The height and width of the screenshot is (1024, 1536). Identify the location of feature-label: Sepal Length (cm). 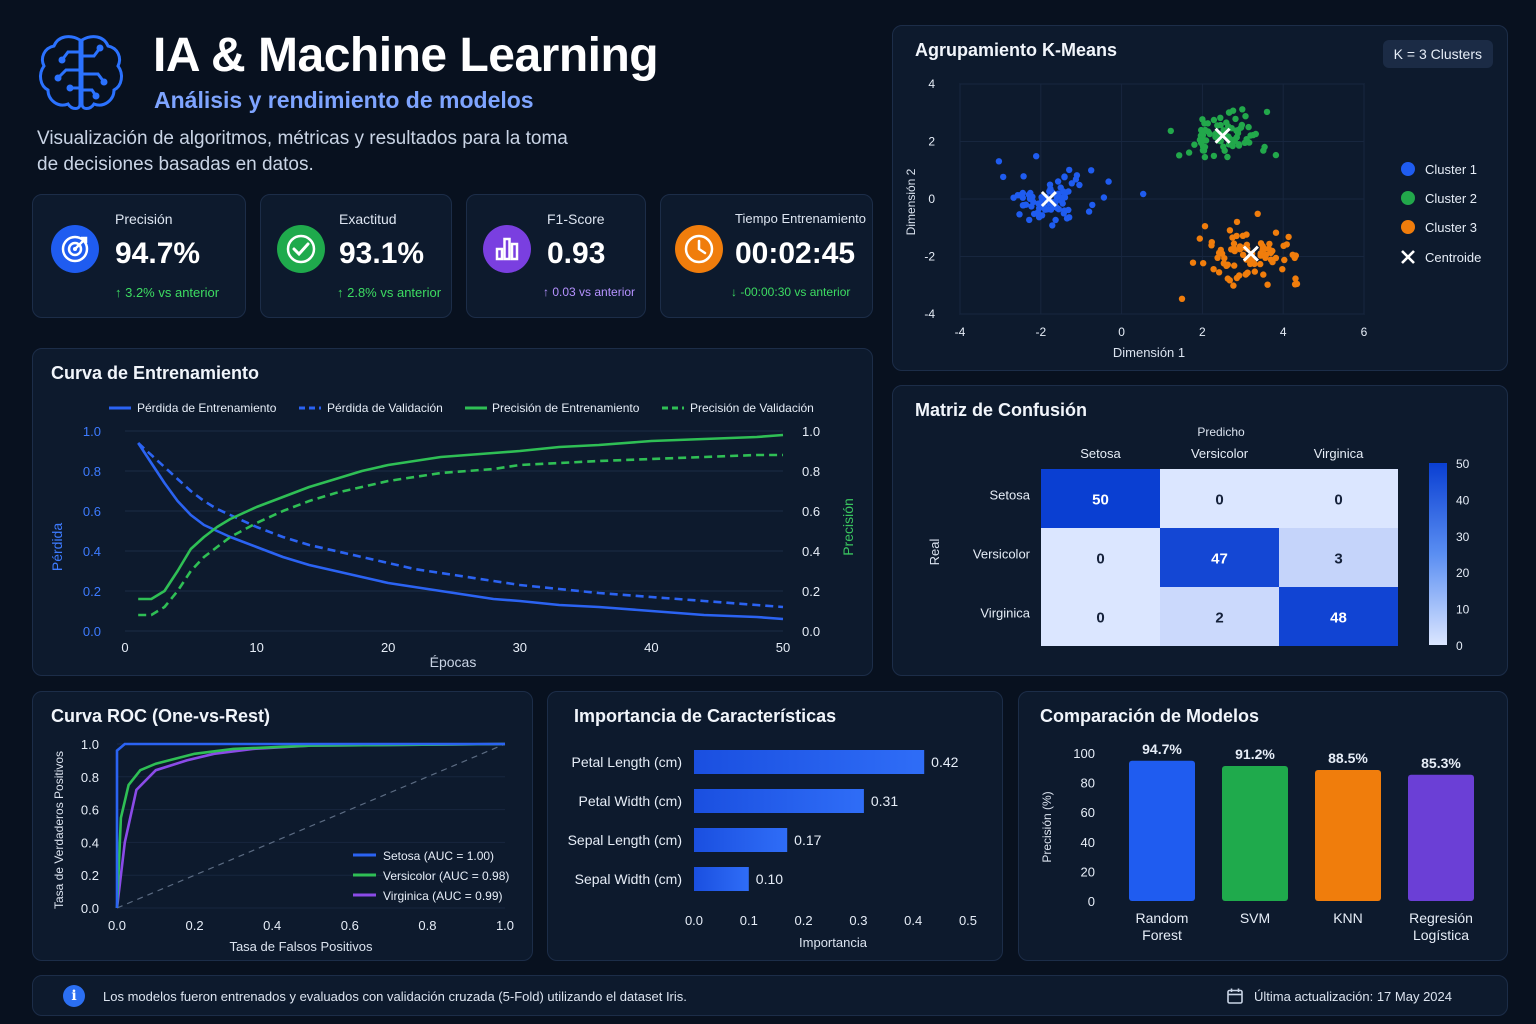
(625, 840).